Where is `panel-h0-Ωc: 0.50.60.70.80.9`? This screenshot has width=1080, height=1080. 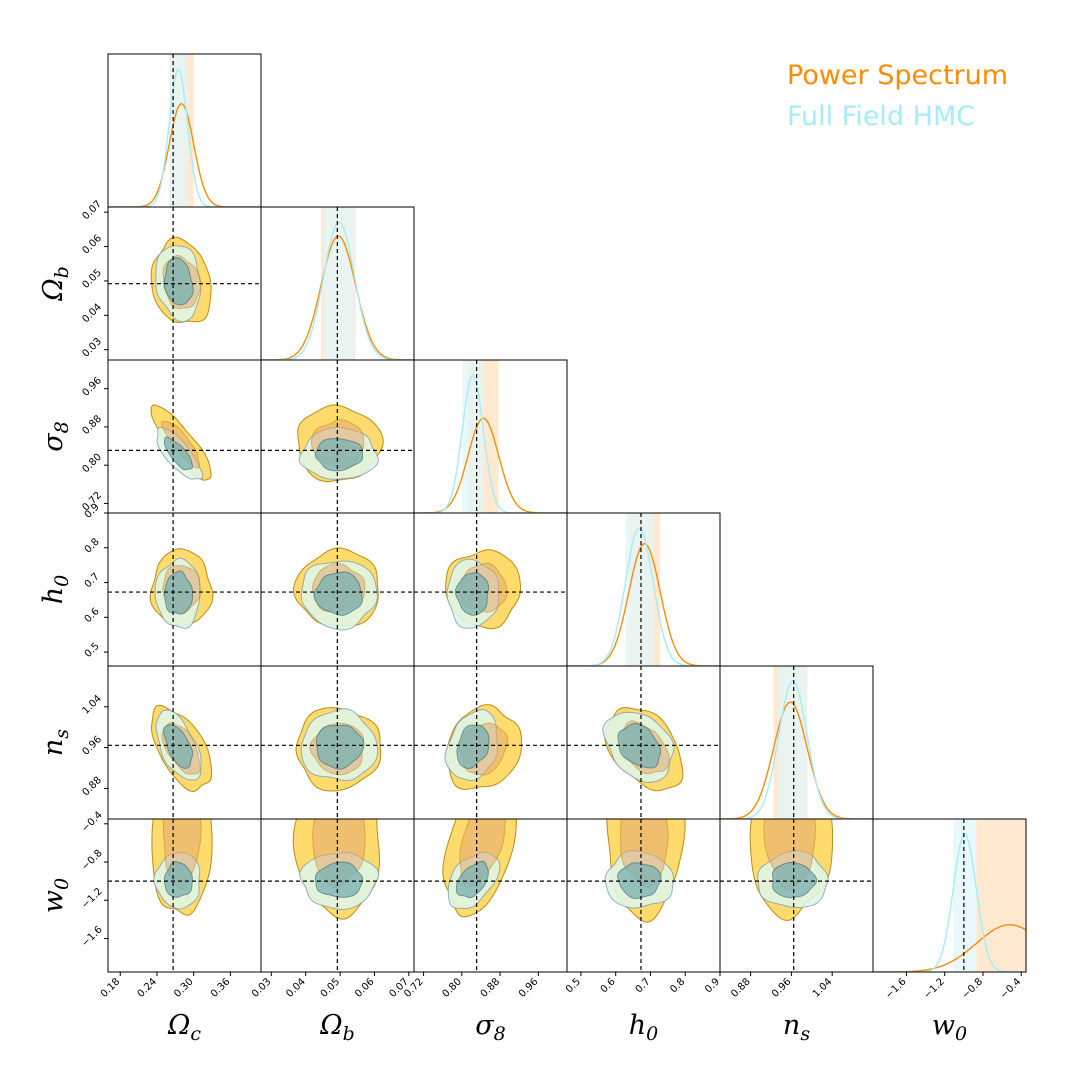 panel-h0-Ωc: 0.50.60.70.80.9 is located at coordinates (172, 584).